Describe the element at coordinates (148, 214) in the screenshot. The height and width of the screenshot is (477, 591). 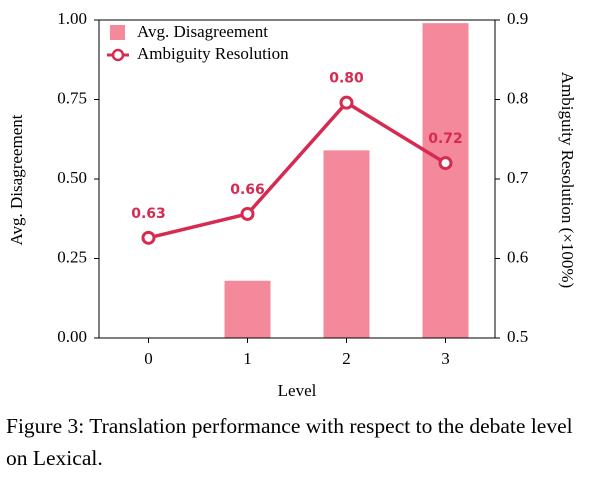
I see `value-label: 0.63` at that location.